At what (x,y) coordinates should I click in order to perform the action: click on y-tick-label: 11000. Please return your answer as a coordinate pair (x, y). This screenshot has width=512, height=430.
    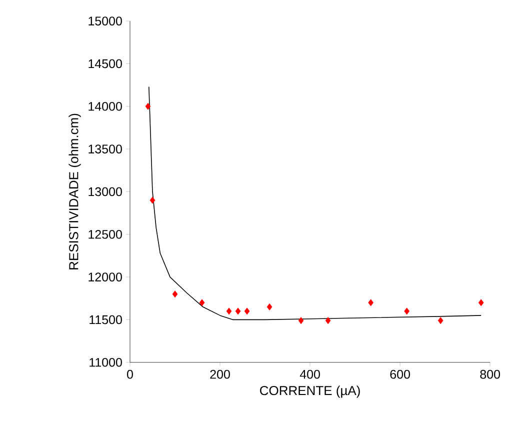
    Looking at the image, I should click on (106, 363).